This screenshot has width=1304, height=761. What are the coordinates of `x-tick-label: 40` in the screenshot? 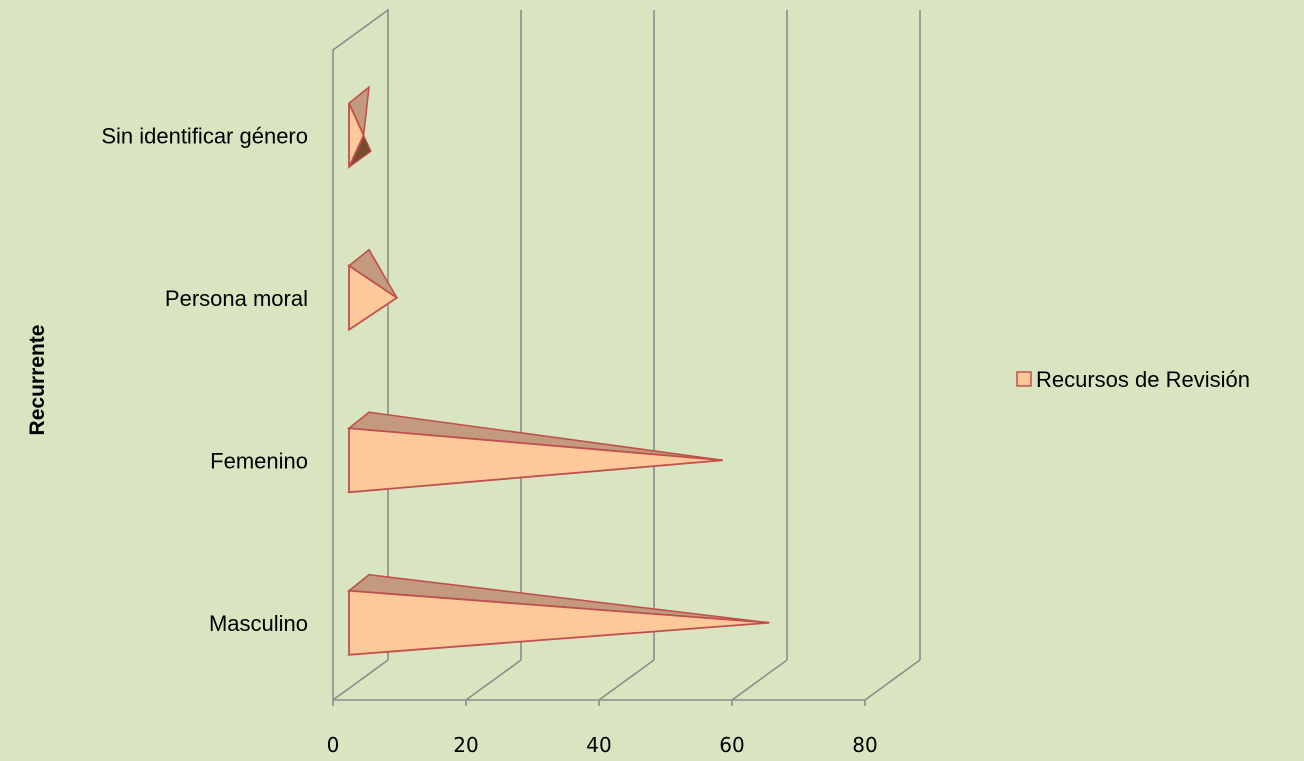 It's located at (598, 745).